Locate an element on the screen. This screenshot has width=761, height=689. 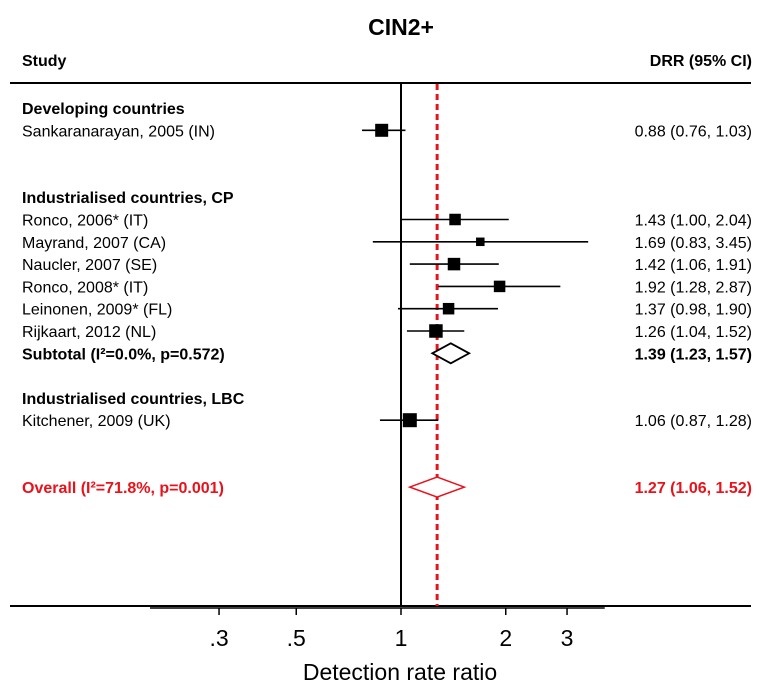
study-label: Kitchener, 2009 (UK) is located at coordinates (96, 421).